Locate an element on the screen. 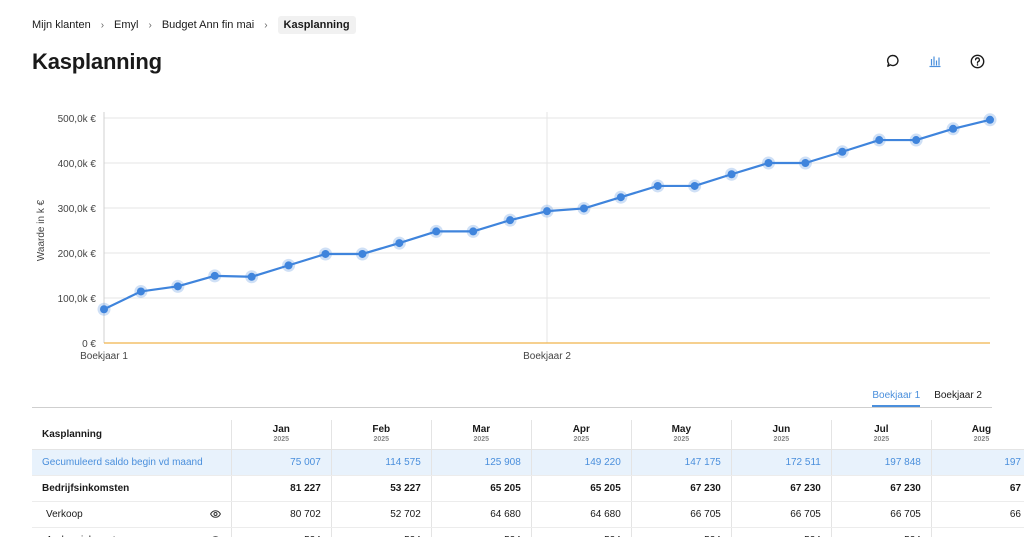 The height and width of the screenshot is (537, 1024). table-cell: 67 is located at coordinates (977, 488).